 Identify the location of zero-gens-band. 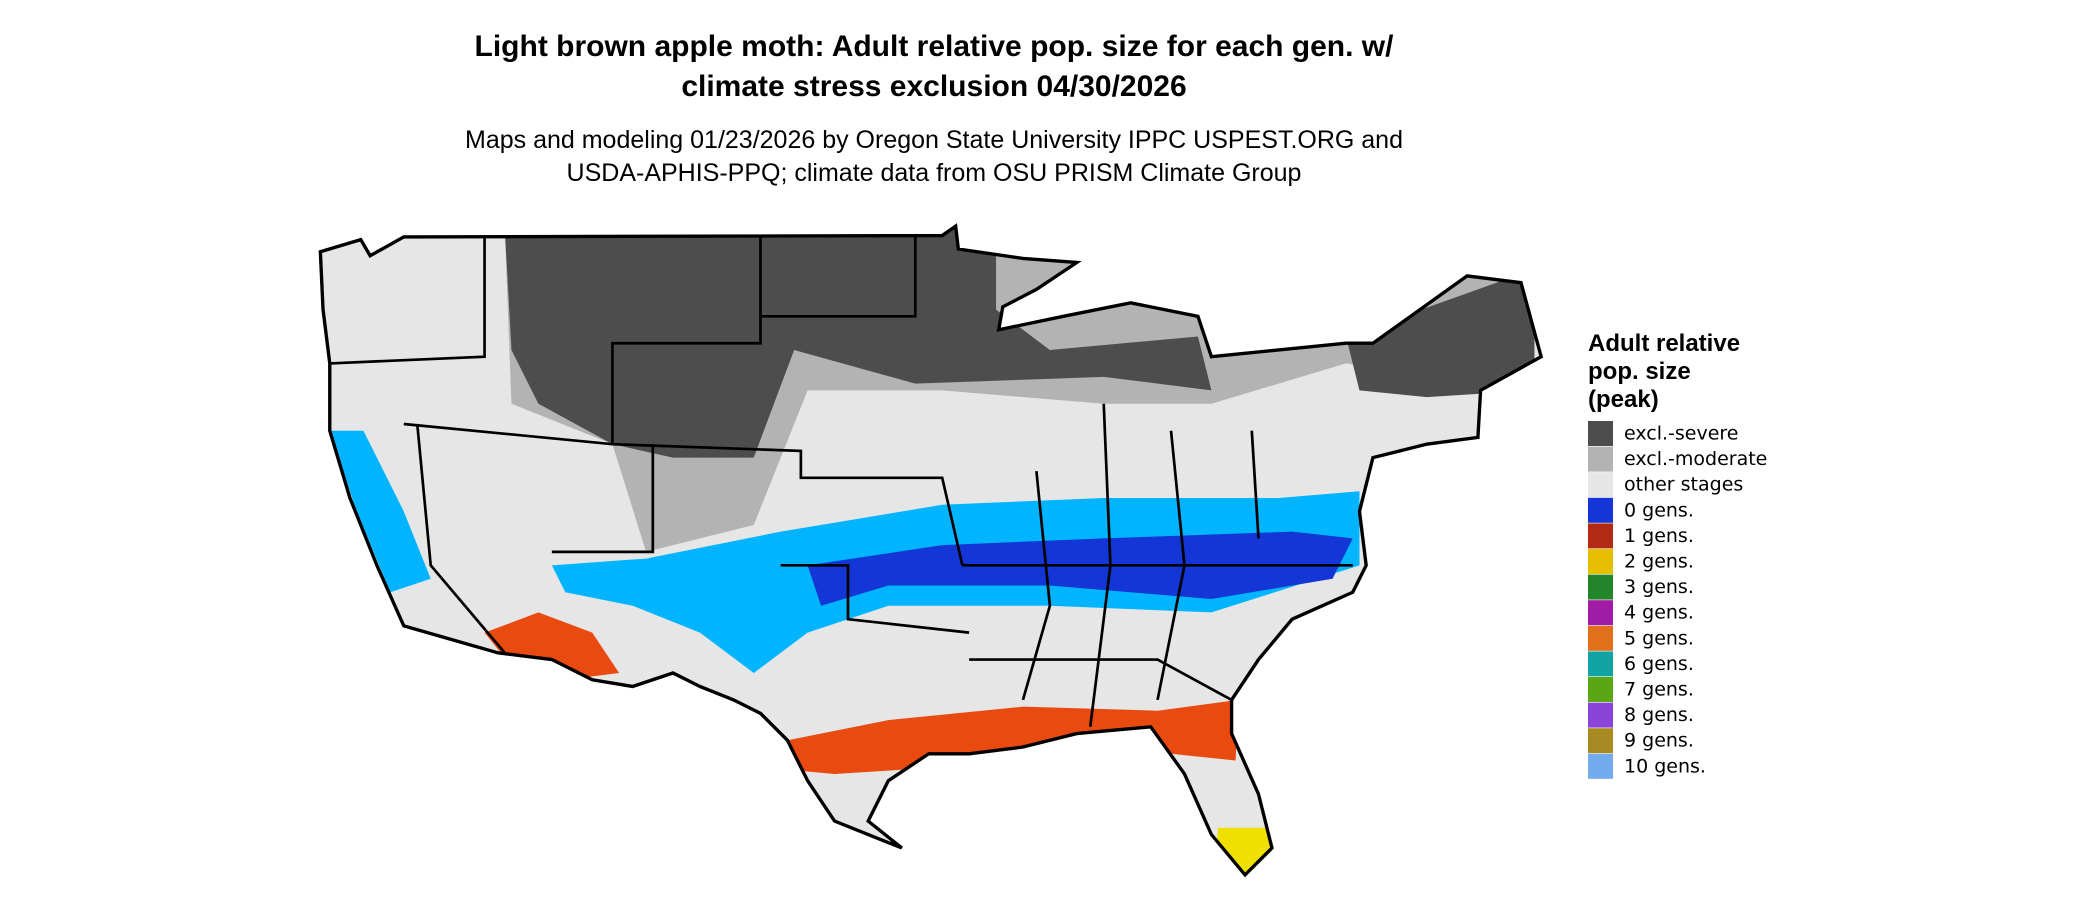
(1080, 568).